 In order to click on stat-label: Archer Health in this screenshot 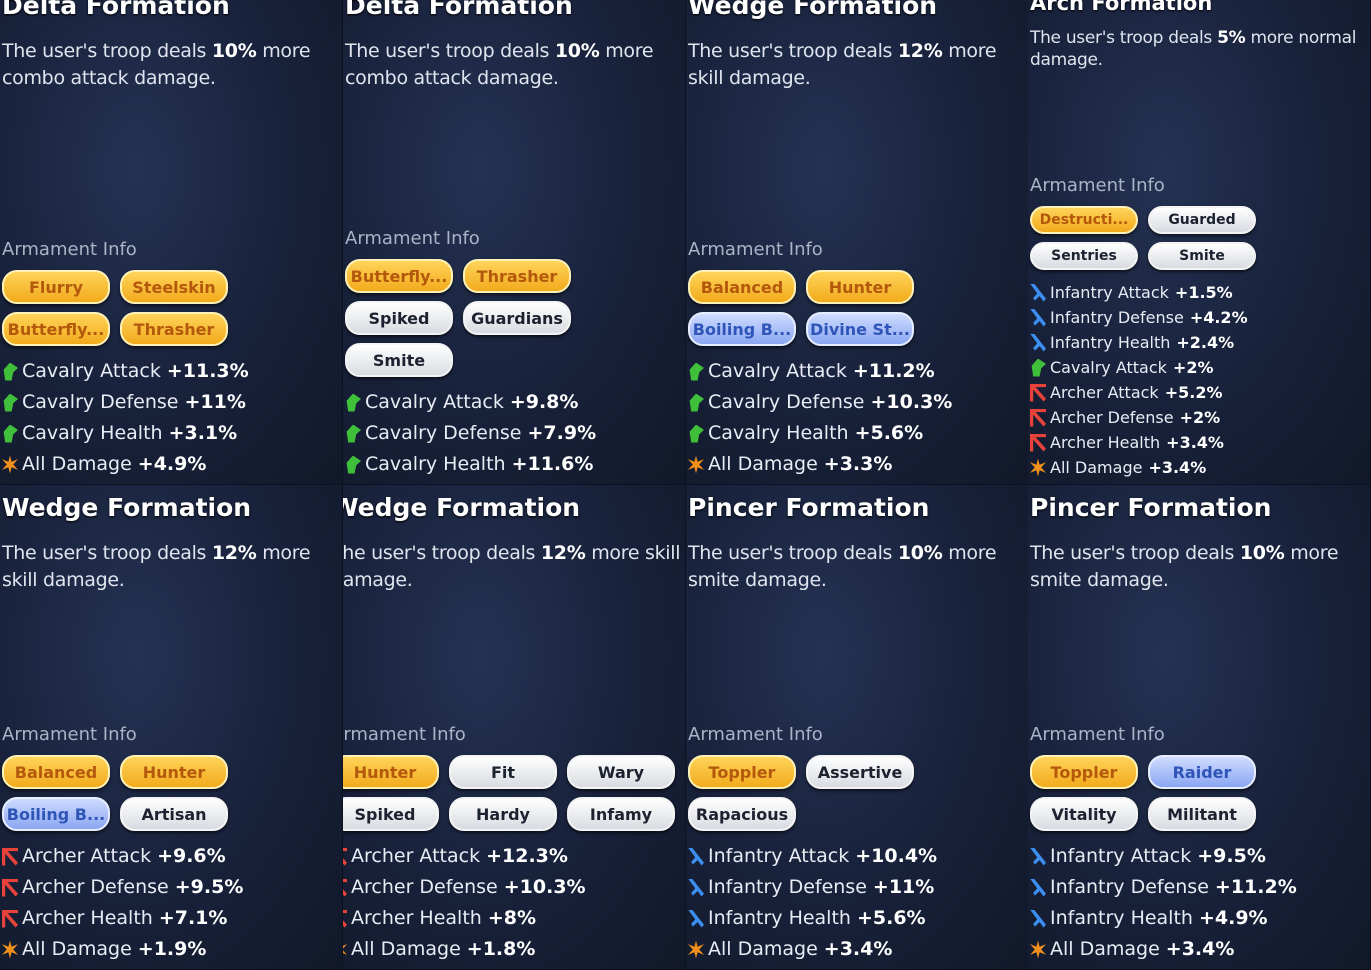, I will do `click(87, 918)`.